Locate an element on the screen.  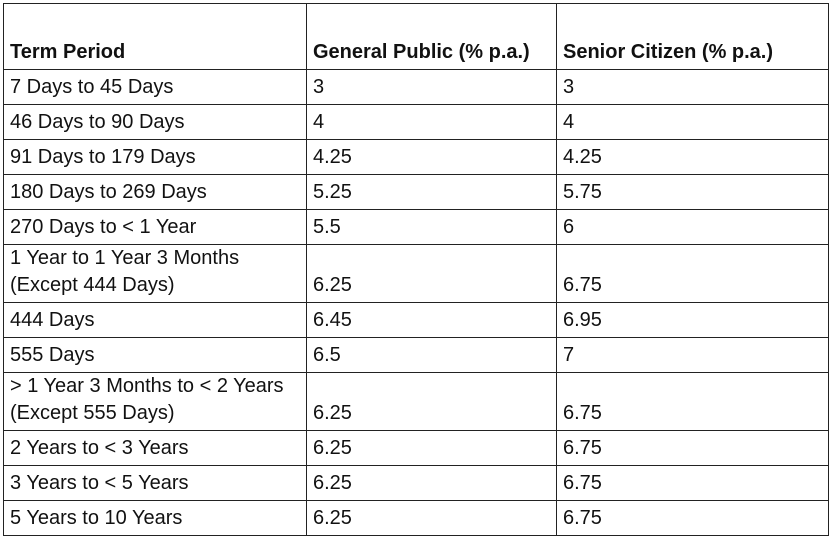
table-row: 5 Years to 10 Years 6.25 6.75 is located at coordinates (416, 518).